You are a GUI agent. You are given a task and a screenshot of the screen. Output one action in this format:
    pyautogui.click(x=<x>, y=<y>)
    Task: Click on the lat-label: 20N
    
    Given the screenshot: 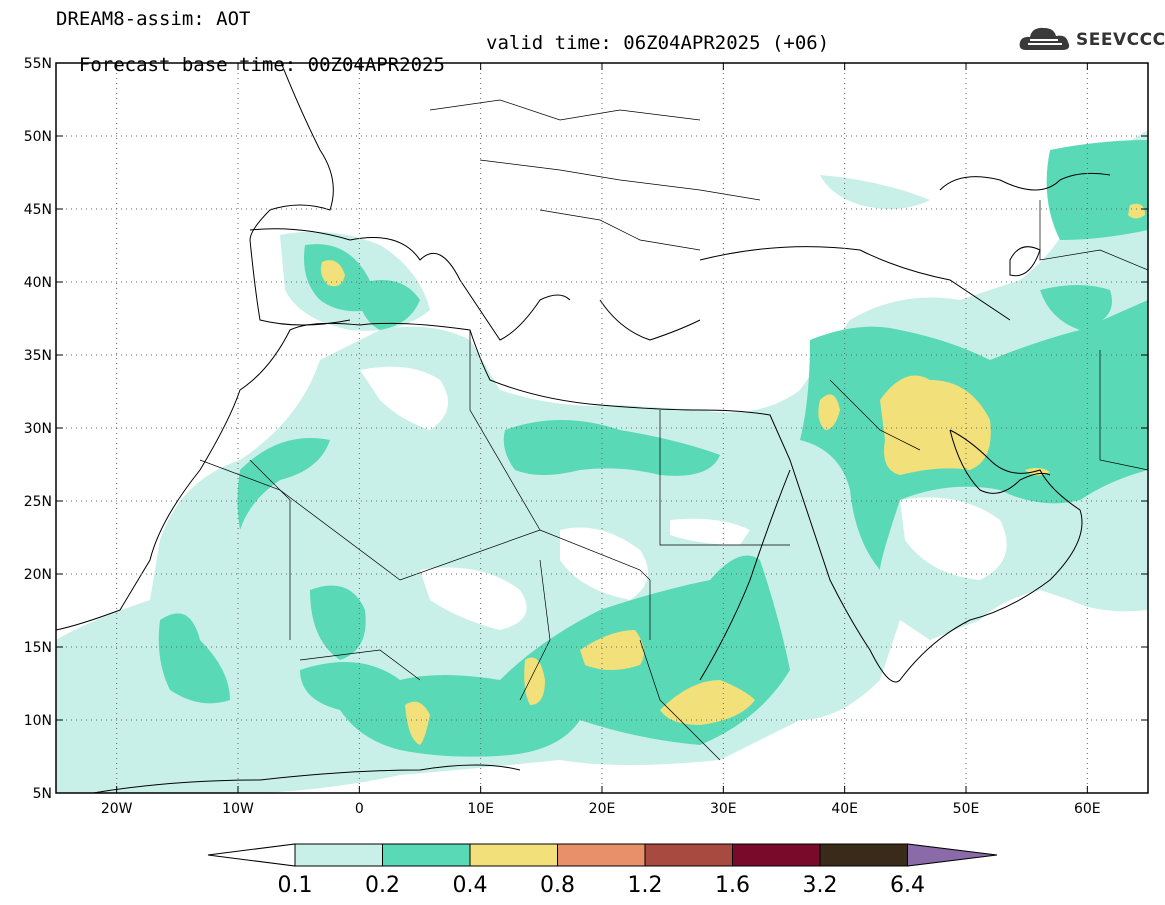 What is the action you would take?
    pyautogui.click(x=38, y=575)
    